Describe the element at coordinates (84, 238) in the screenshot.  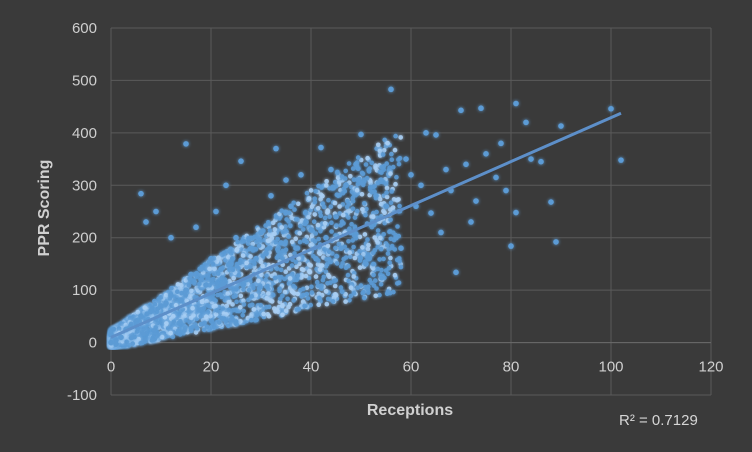
I see `y-tick-label: 200` at that location.